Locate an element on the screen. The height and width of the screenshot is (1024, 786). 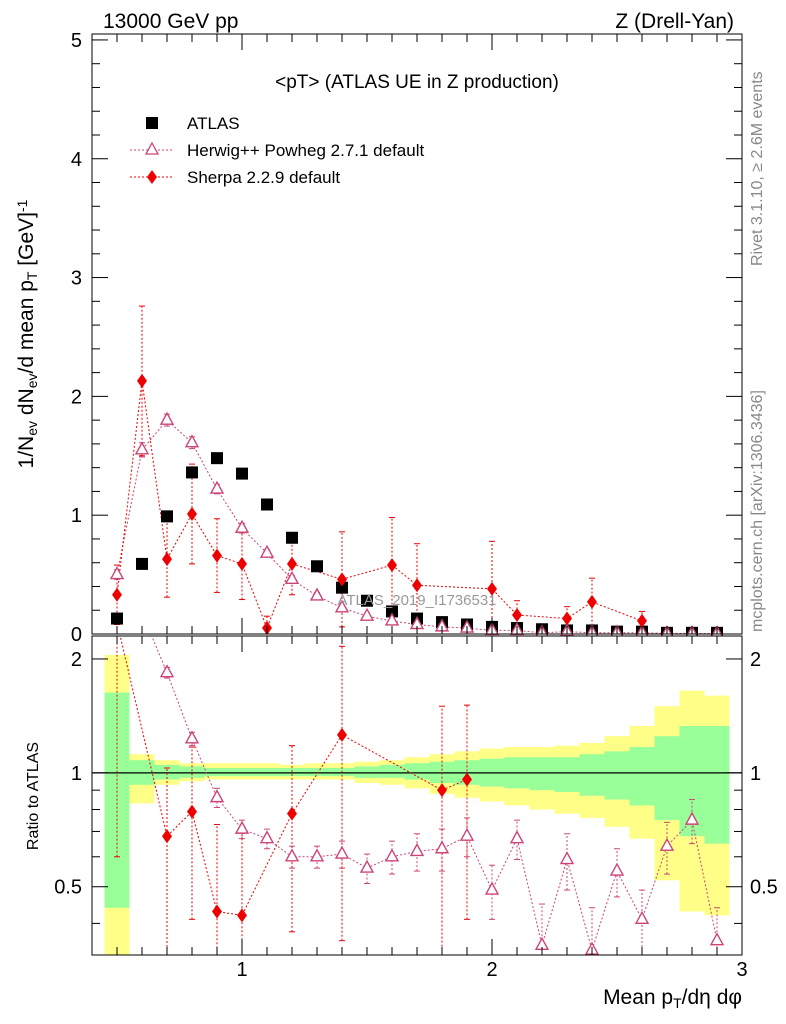
legend-entry-herwig: Herwig++ Powheg 2.7.1 default is located at coordinates (277, 150).